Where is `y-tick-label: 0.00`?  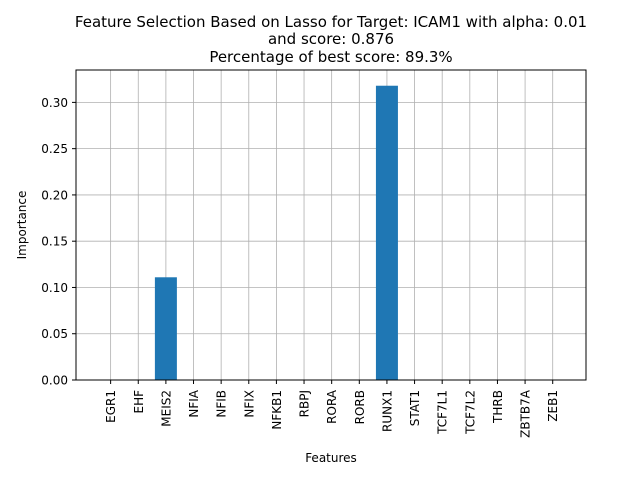
y-tick-label: 0.00 is located at coordinates (54, 381).